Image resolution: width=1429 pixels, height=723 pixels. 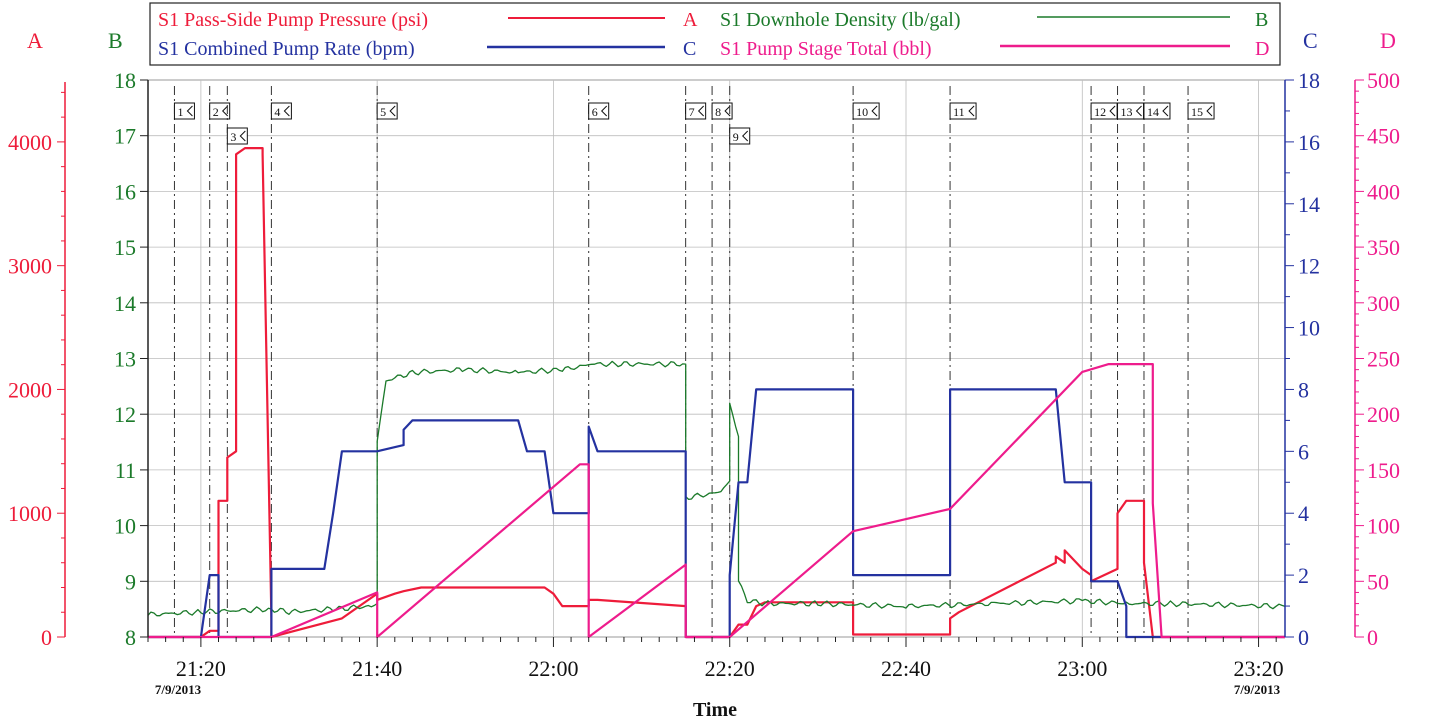 What do you see at coordinates (1383, 470) in the screenshot?
I see `axis-d-tick-label: 150` at bounding box center [1383, 470].